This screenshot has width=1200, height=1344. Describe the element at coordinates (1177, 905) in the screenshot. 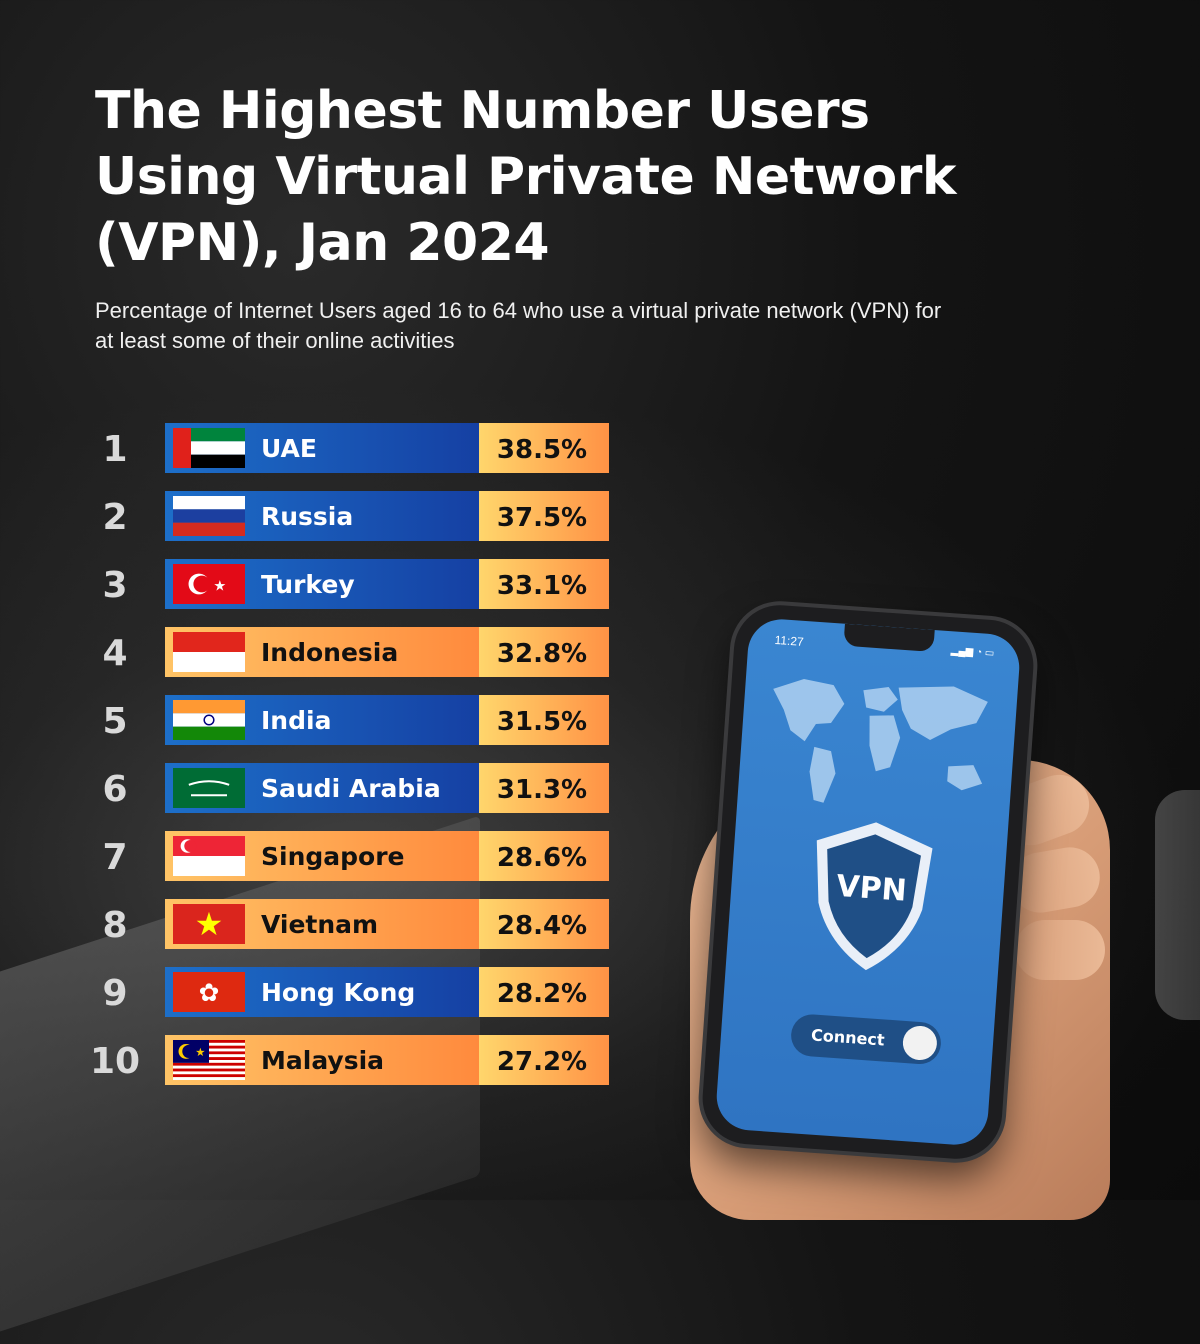

I see `background-cup` at that location.